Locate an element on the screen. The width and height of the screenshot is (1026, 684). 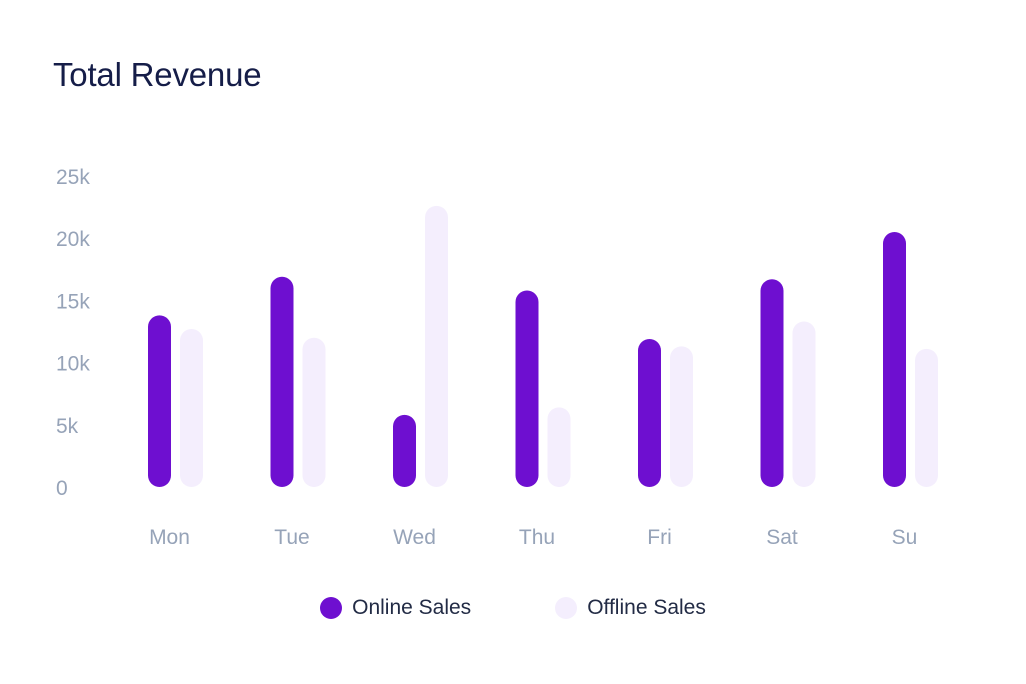
bar-offline-su is located at coordinates (926, 417).